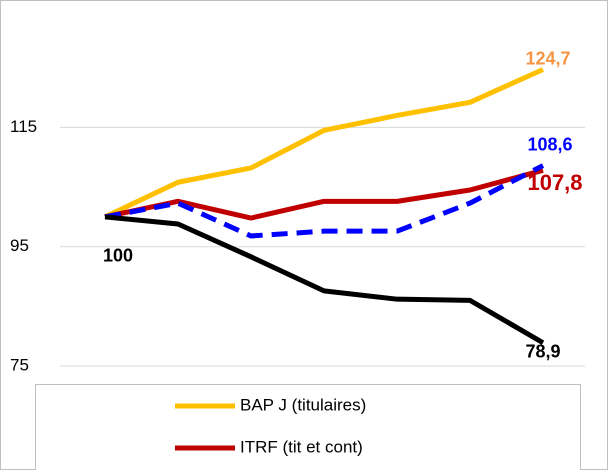 This screenshot has width=608, height=475. What do you see at coordinates (549, 144) in the screenshot?
I see `data-label: 108,6` at bounding box center [549, 144].